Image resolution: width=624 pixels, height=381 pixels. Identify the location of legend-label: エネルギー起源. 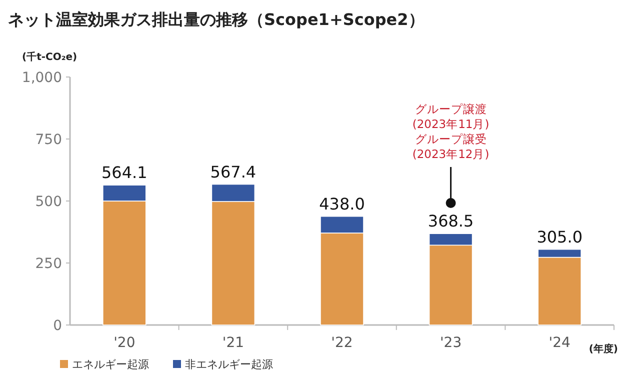
(110, 364).